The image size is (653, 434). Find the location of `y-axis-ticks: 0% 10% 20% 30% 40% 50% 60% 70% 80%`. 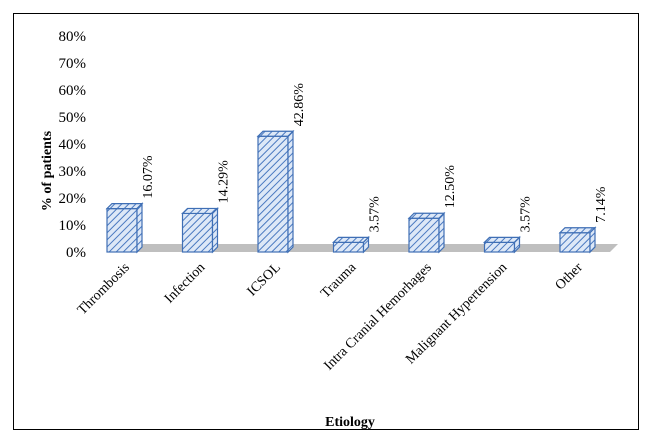

y-axis-ticks: 0% 10% 20% 30% 40% 50% 60% 70% 80% is located at coordinates (73, 145).